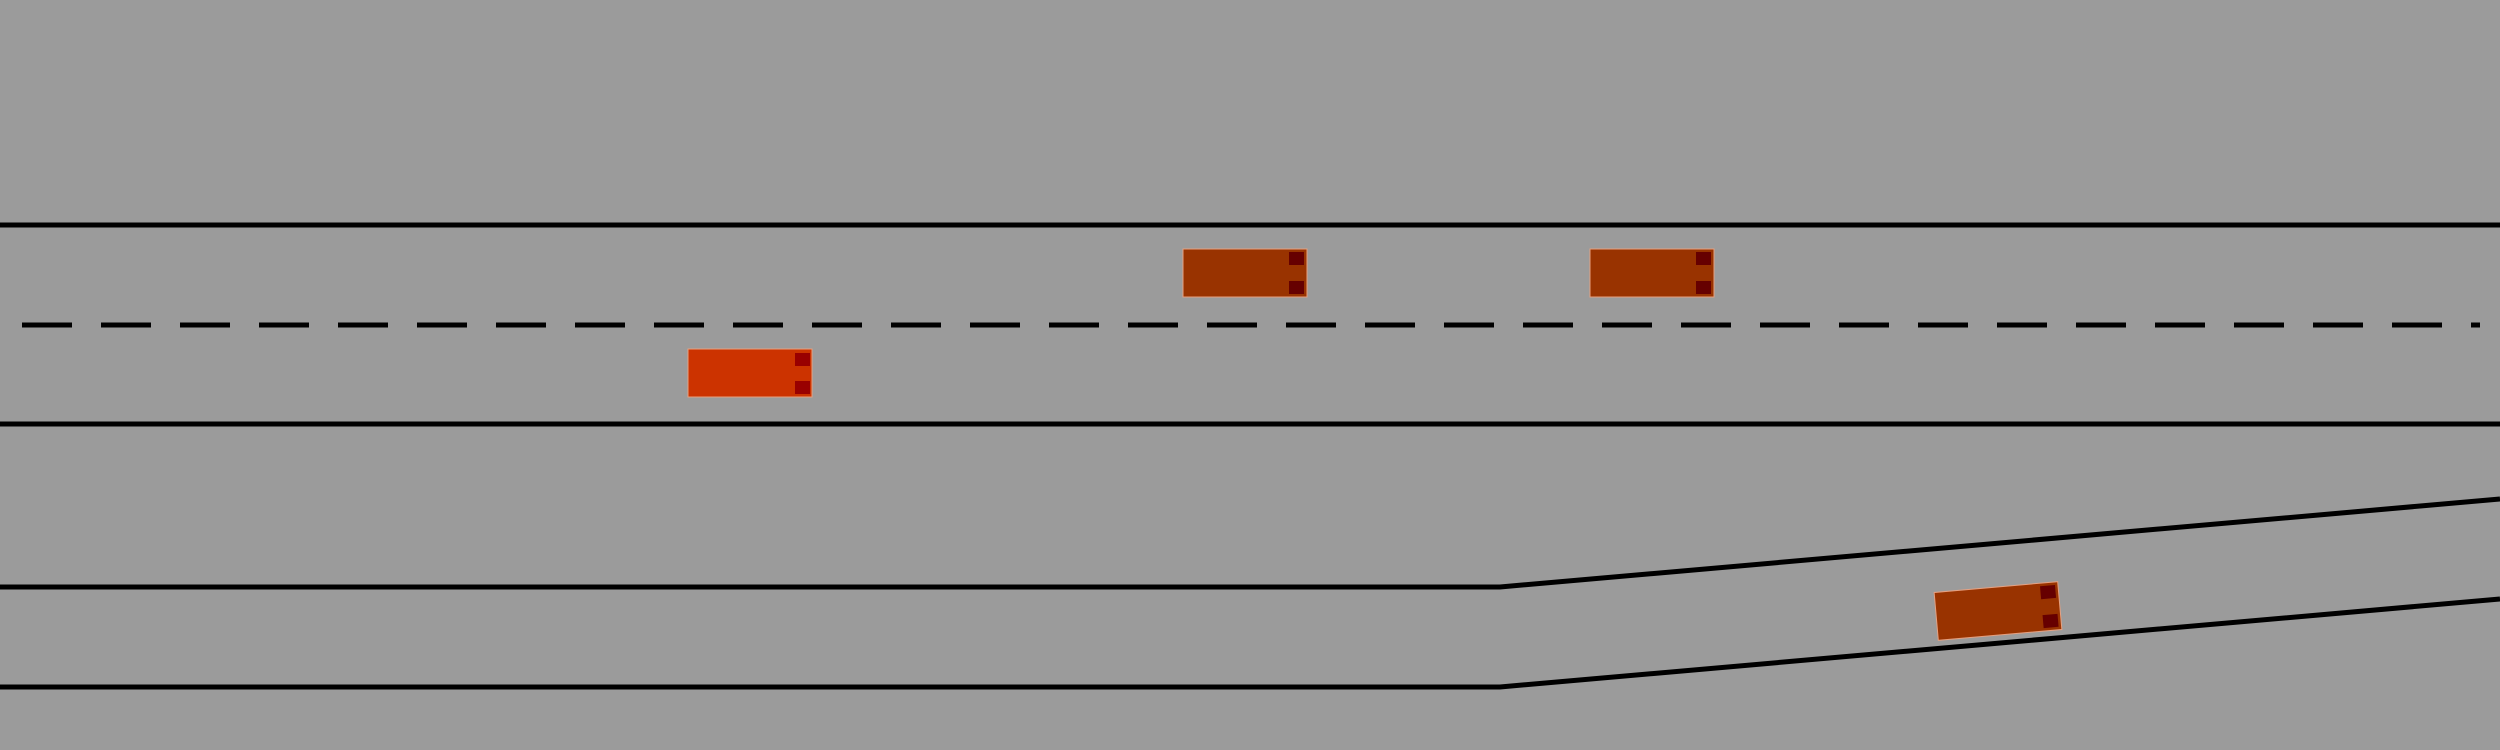  What do you see at coordinates (1250, 643) in the screenshot?
I see `ramp-bottom-edge` at bounding box center [1250, 643].